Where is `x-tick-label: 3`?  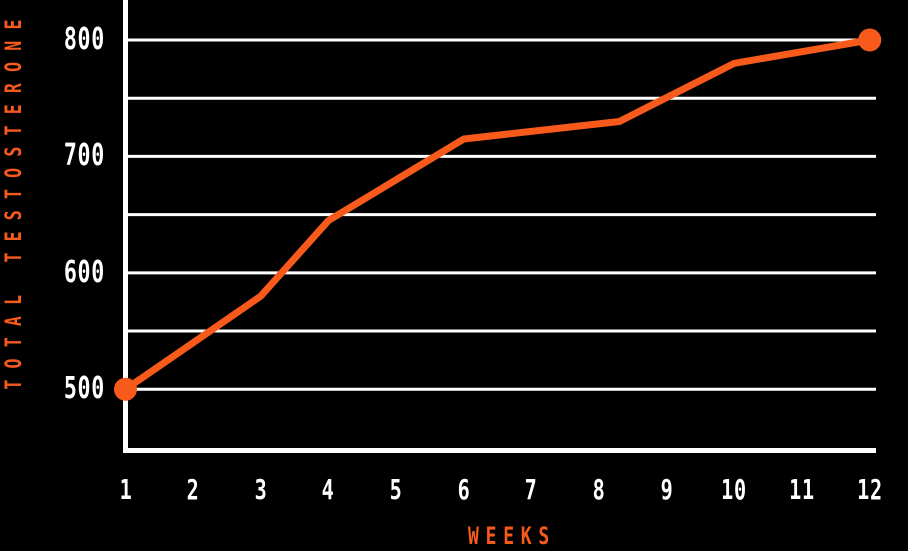
x-tick-label: 3 is located at coordinates (261, 489).